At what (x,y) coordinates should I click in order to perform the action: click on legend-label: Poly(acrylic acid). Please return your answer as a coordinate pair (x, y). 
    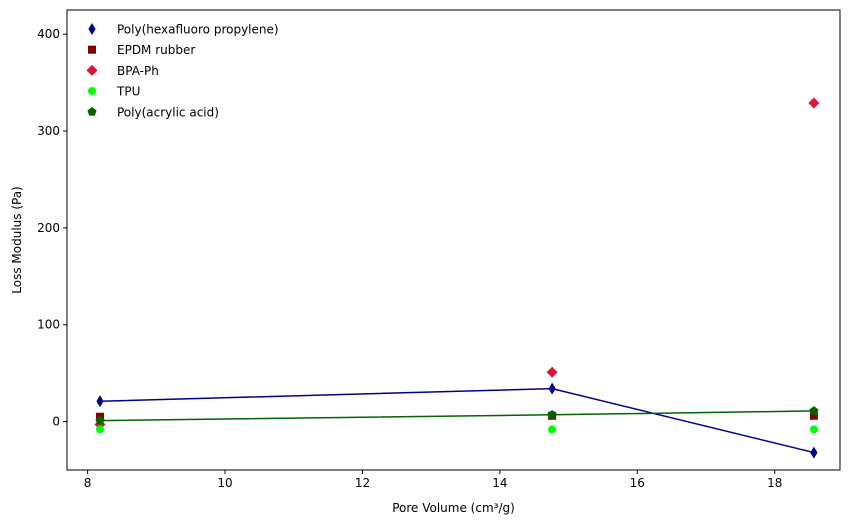
    Looking at the image, I should click on (168, 112).